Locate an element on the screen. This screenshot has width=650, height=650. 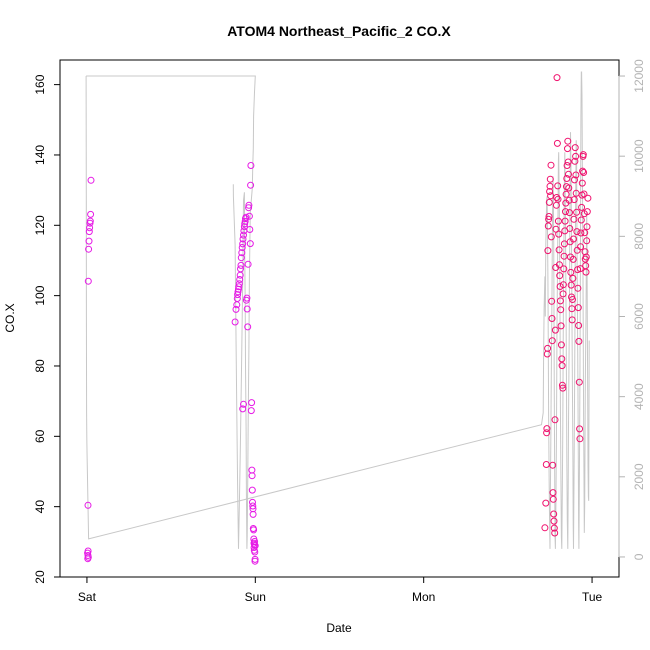
y-tick-label: 120 is located at coordinates (40, 225).